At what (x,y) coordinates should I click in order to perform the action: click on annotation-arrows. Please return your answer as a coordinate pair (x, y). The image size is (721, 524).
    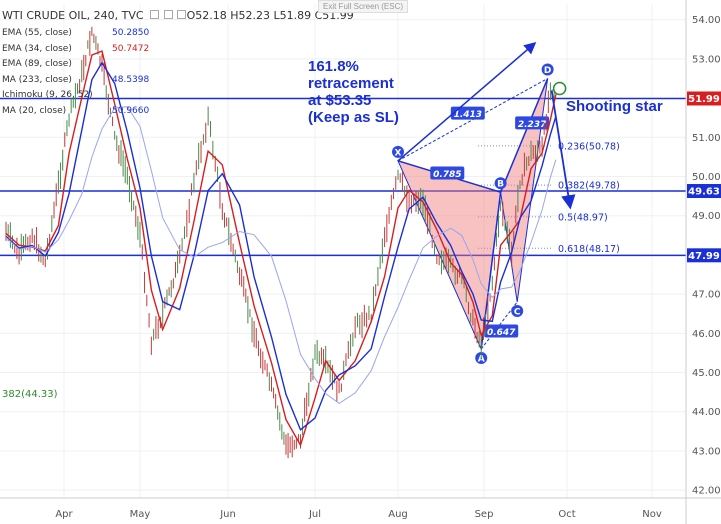
    Looking at the image, I should click on (486, 126).